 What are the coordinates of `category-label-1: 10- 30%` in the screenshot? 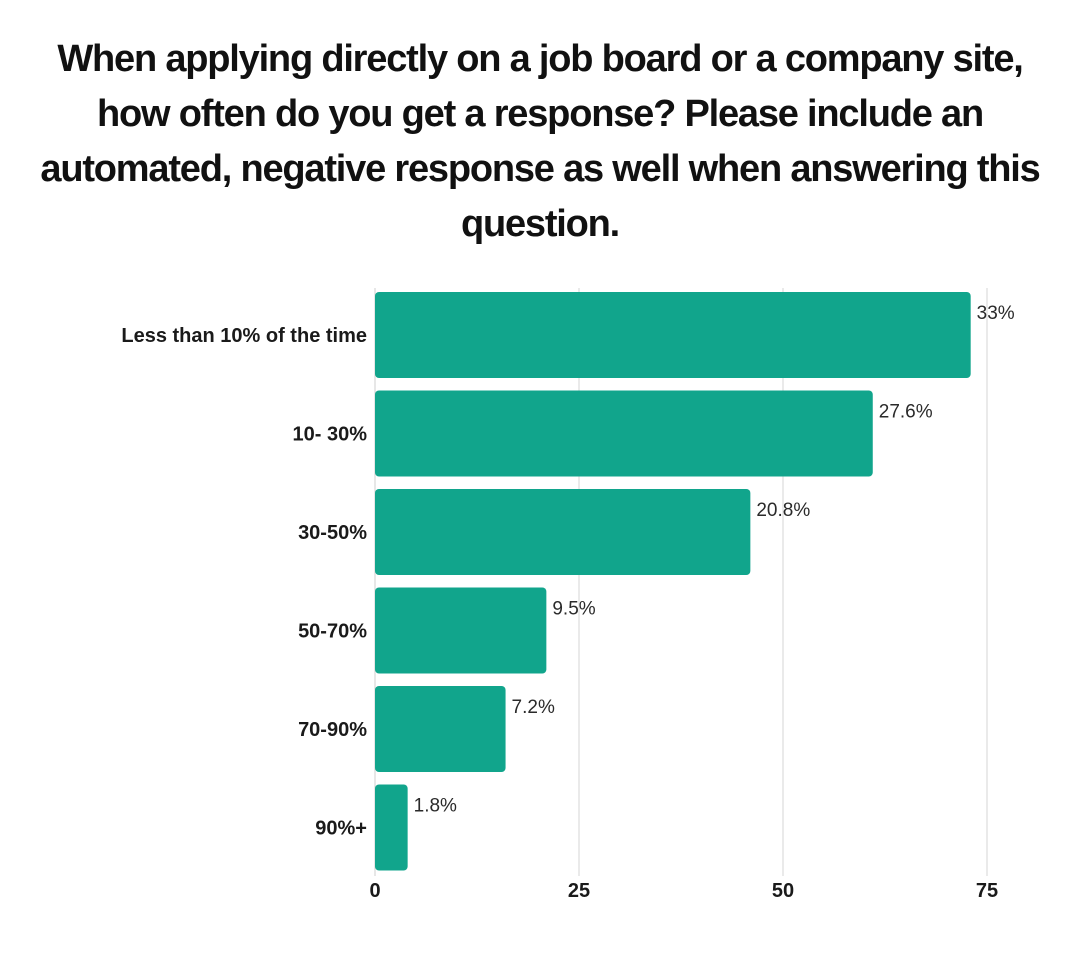 It's located at (330, 435).